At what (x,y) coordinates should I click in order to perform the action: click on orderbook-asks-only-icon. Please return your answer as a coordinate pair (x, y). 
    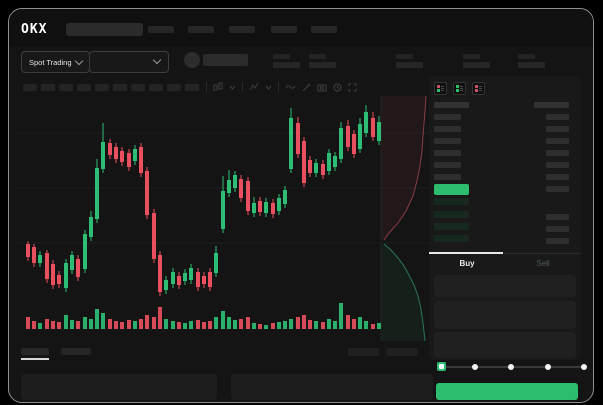
    Looking at the image, I should click on (478, 88).